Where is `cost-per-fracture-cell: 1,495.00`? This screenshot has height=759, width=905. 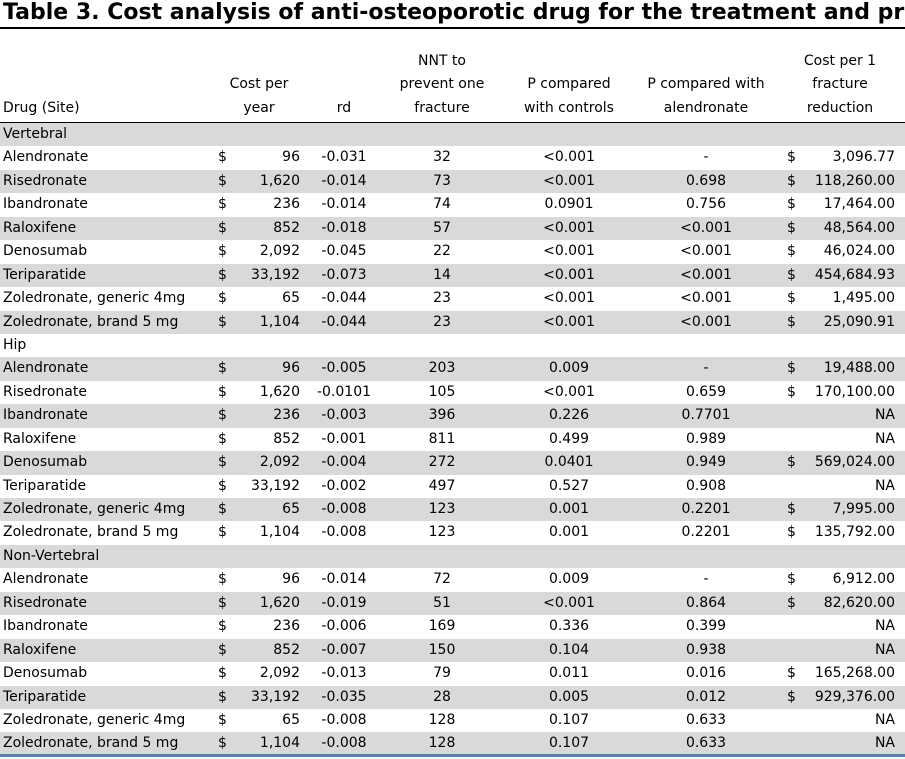 cost-per-fracture-cell: 1,495.00 is located at coordinates (863, 298).